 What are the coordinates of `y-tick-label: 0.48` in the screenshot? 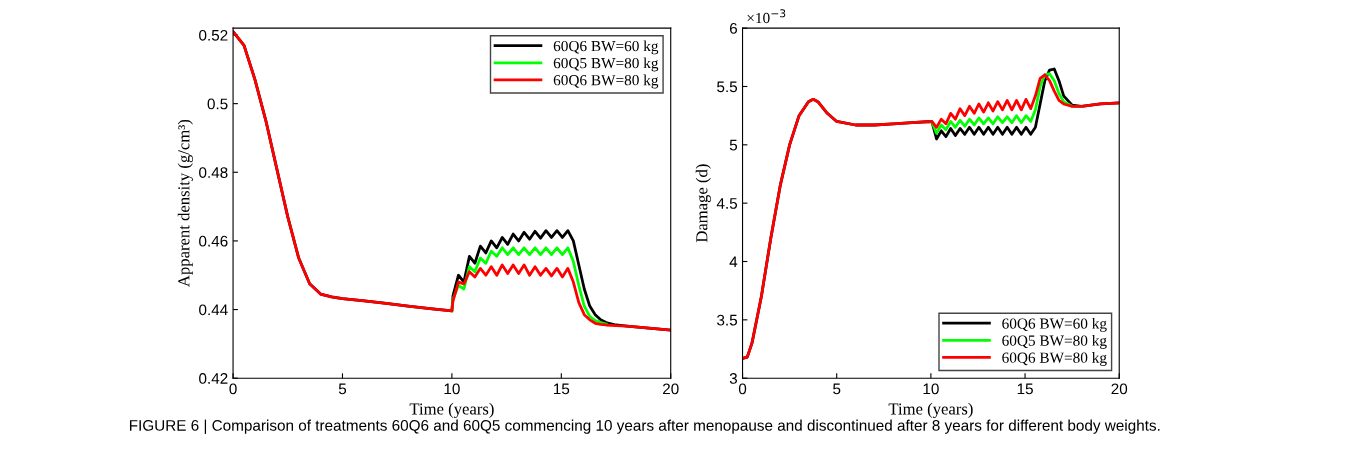 It's located at (213, 172).